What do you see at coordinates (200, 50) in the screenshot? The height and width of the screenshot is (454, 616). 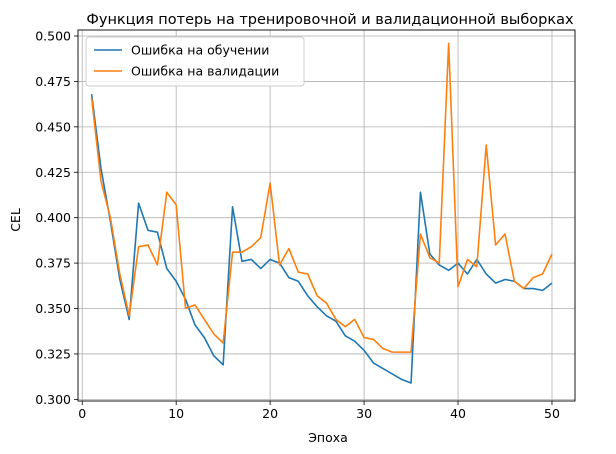 I see `legend-label-1: Ошибка на обучении` at bounding box center [200, 50].